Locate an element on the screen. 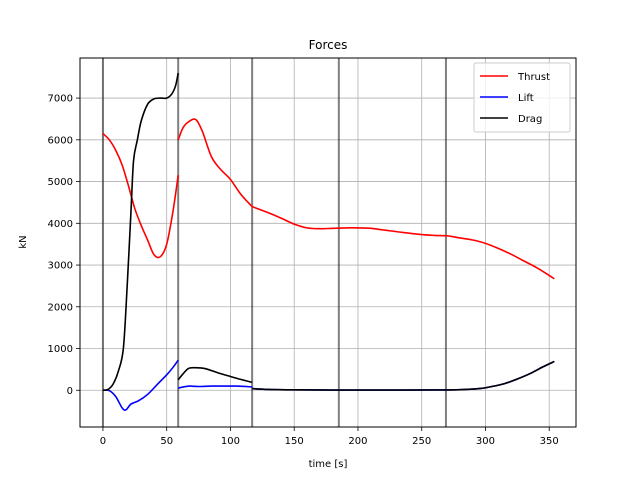 This screenshot has width=640, height=480. legend: Thrust Lift Drag is located at coordinates (522, 97).